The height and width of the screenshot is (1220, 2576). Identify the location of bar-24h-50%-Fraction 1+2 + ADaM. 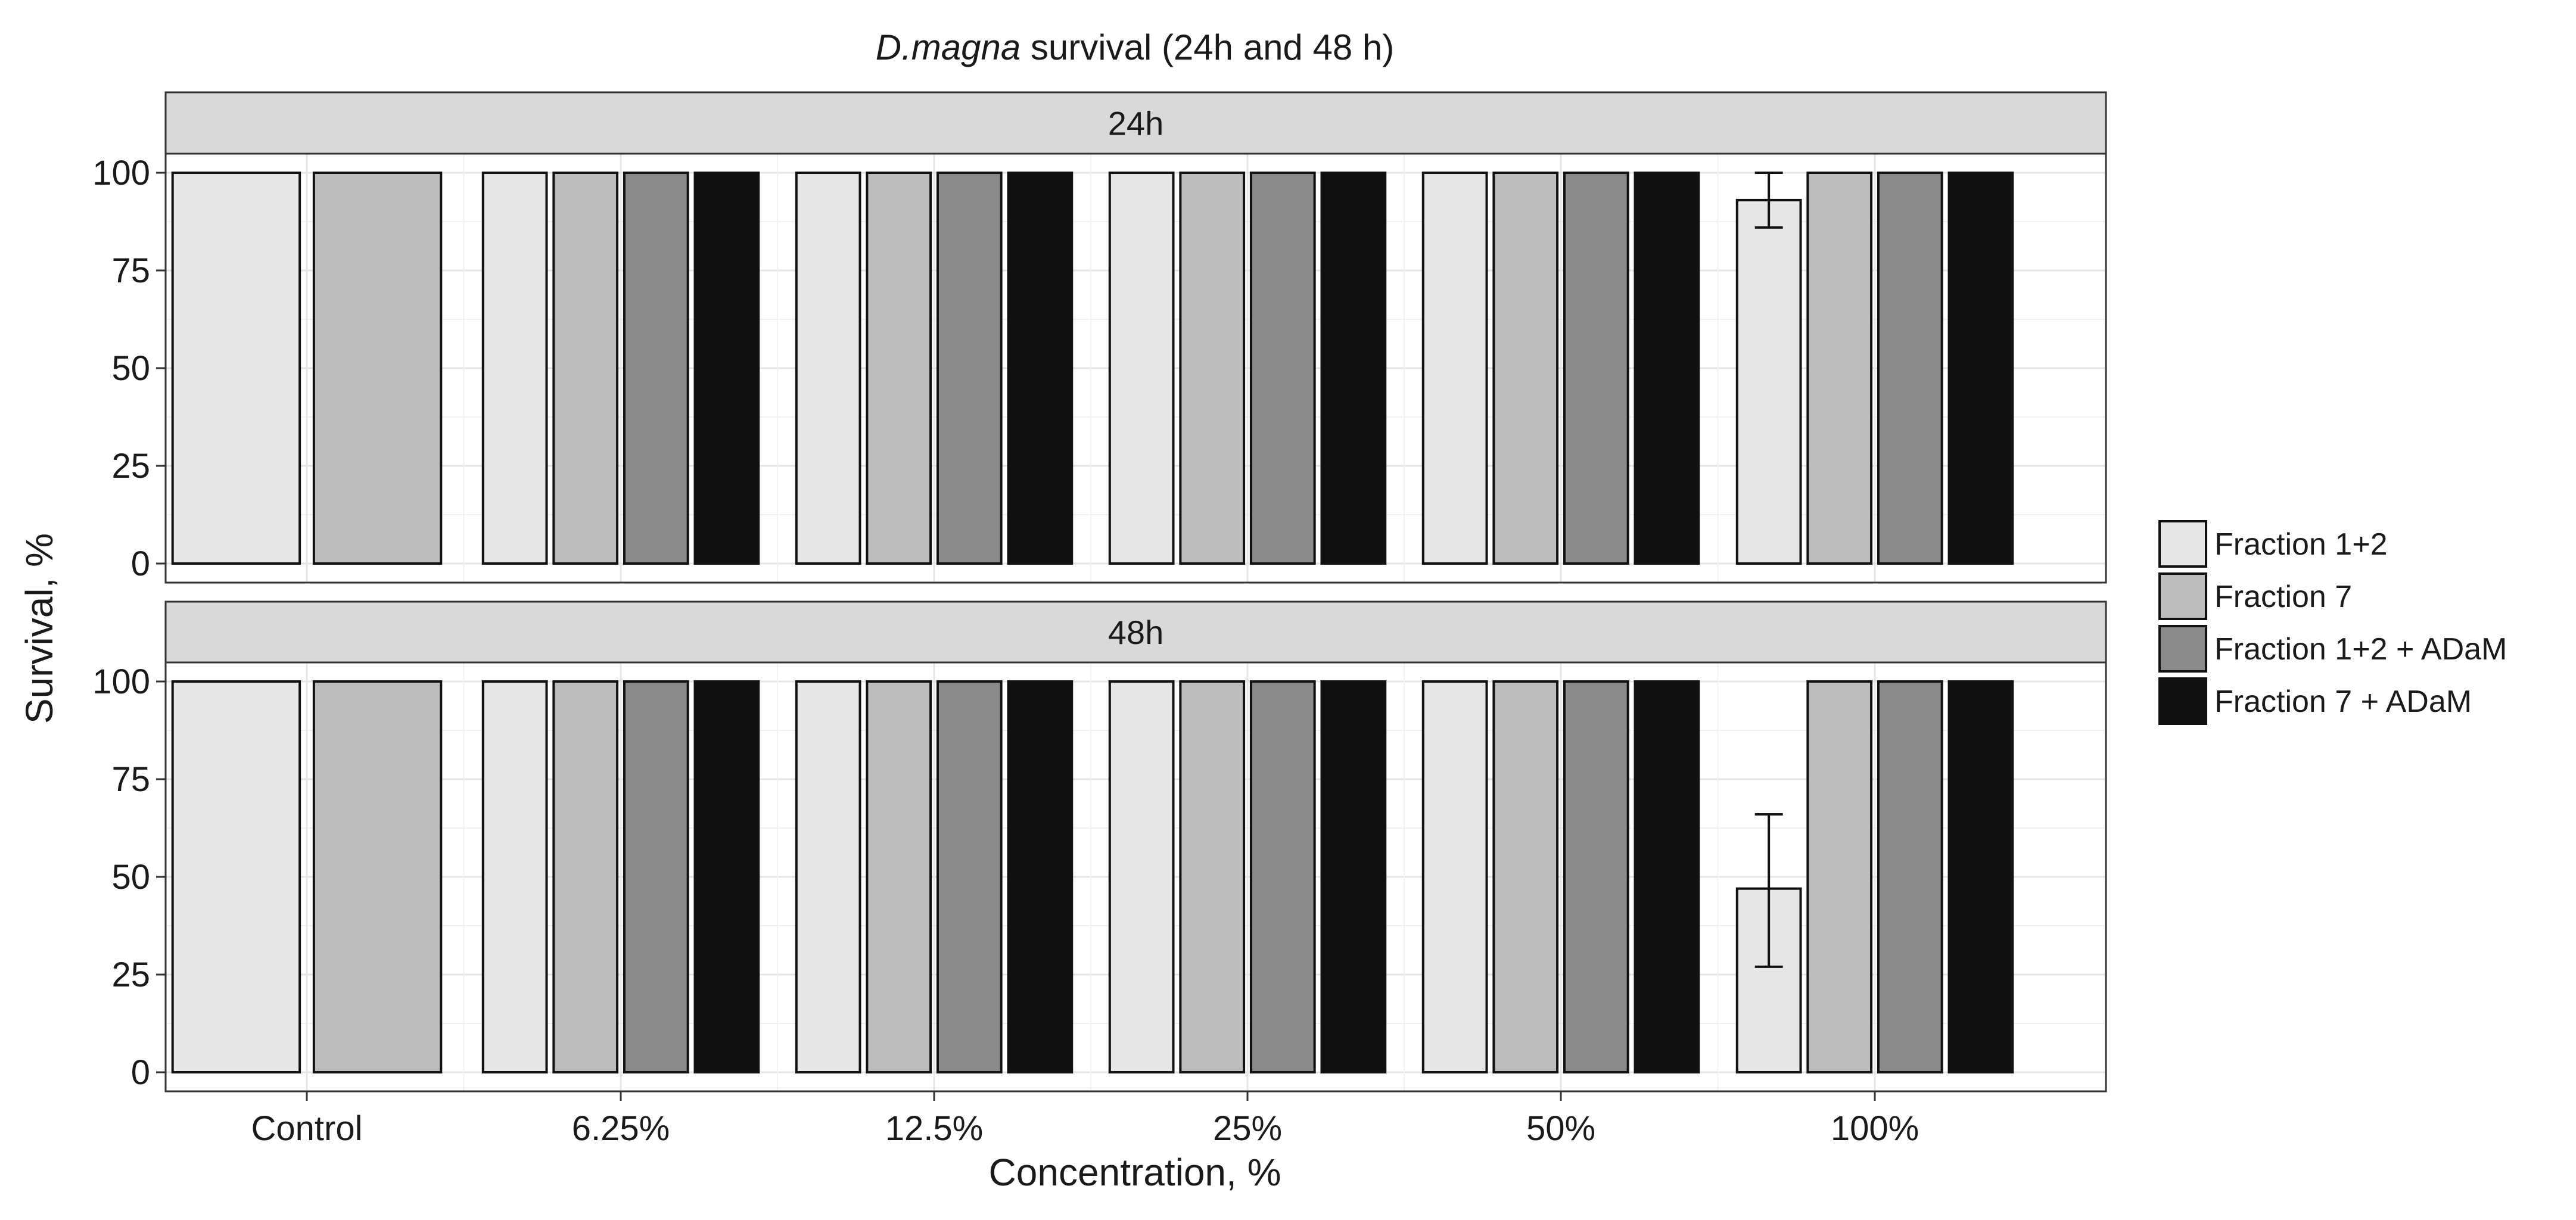
(1596, 368).